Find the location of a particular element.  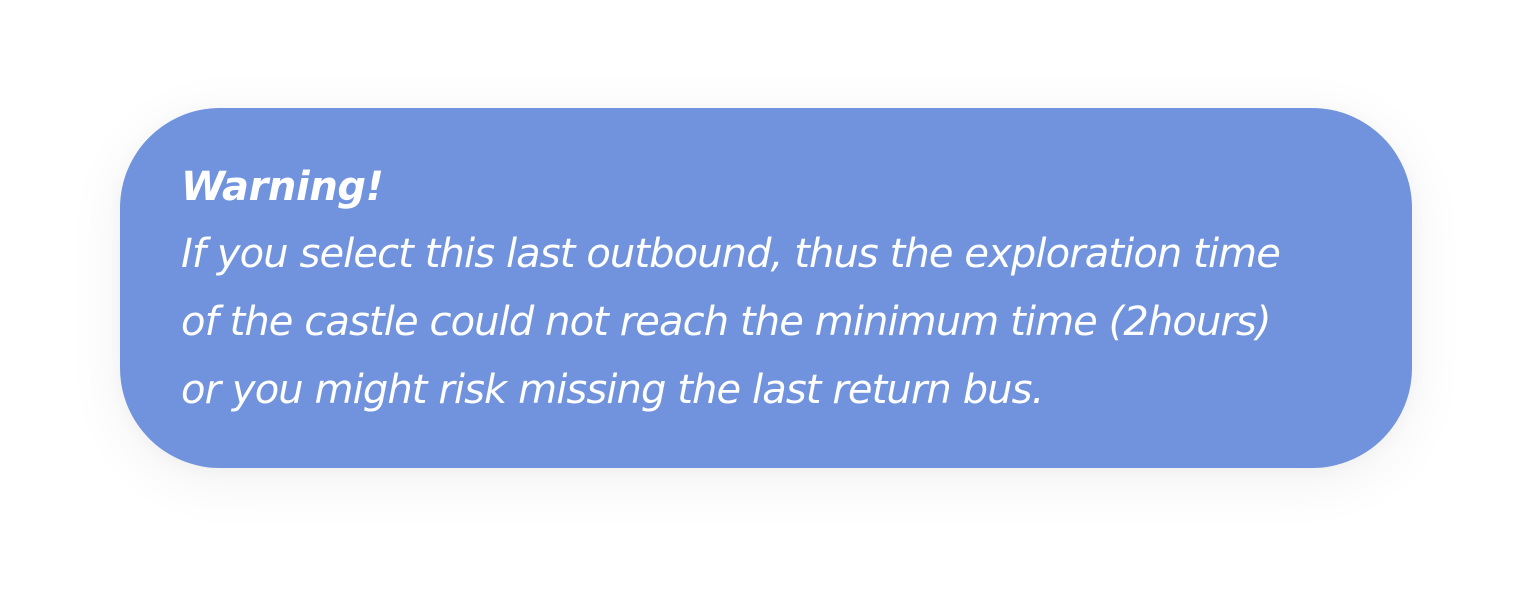

warning-title: Warning! is located at coordinates (282, 187).